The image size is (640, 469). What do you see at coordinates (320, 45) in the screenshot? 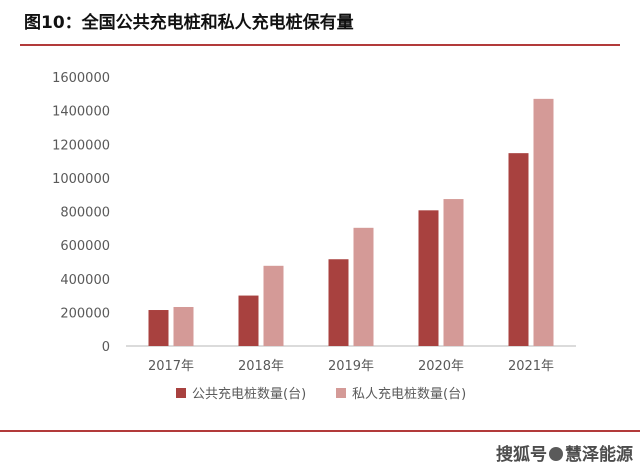
I see `top-rule` at bounding box center [320, 45].